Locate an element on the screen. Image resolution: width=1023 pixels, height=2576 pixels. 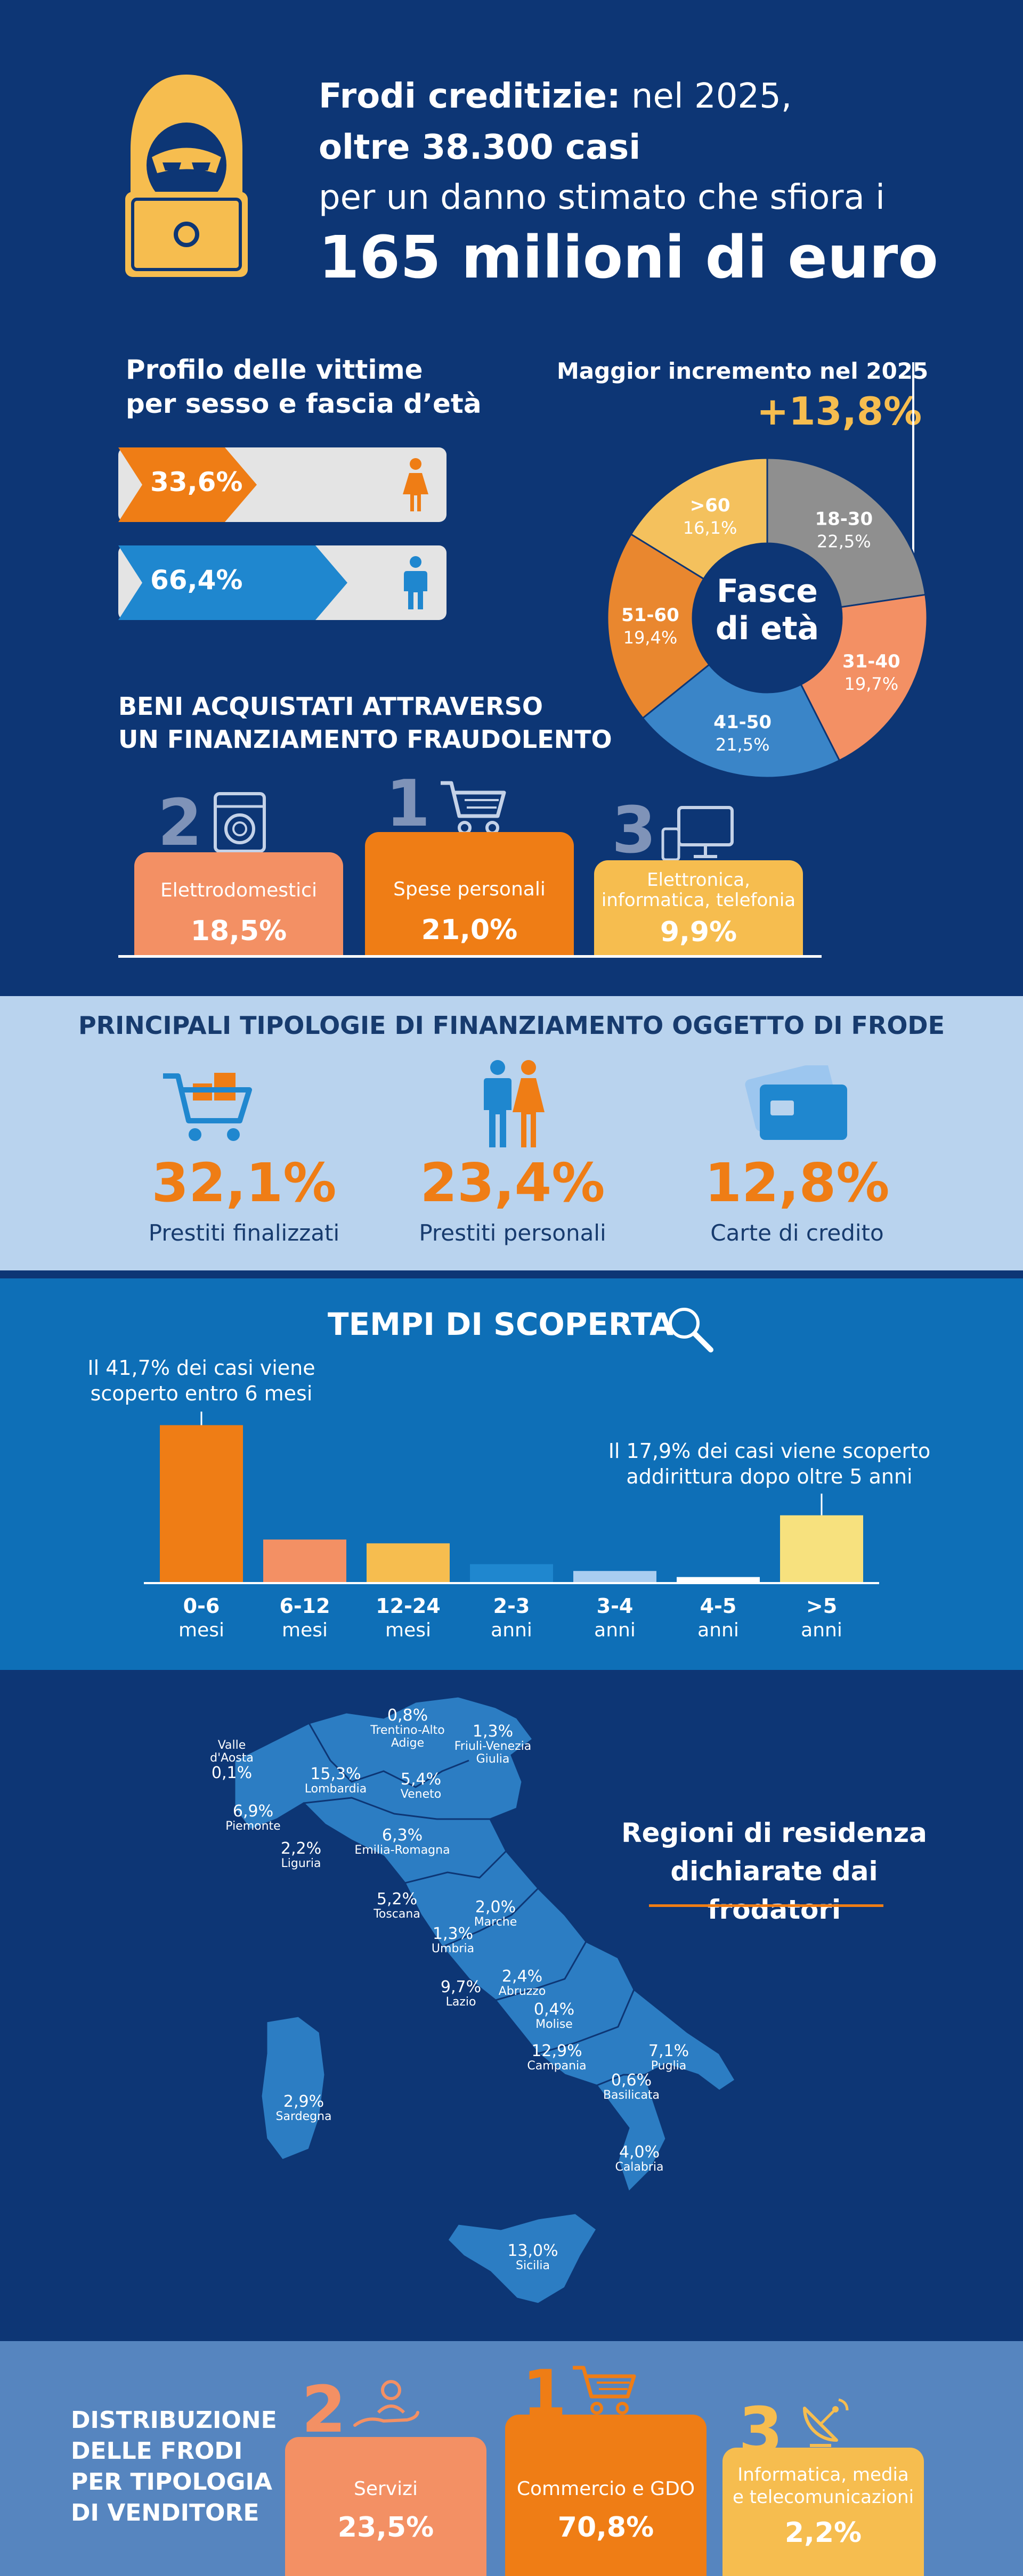
donut-category-label: 31-40 is located at coordinates (871, 661).